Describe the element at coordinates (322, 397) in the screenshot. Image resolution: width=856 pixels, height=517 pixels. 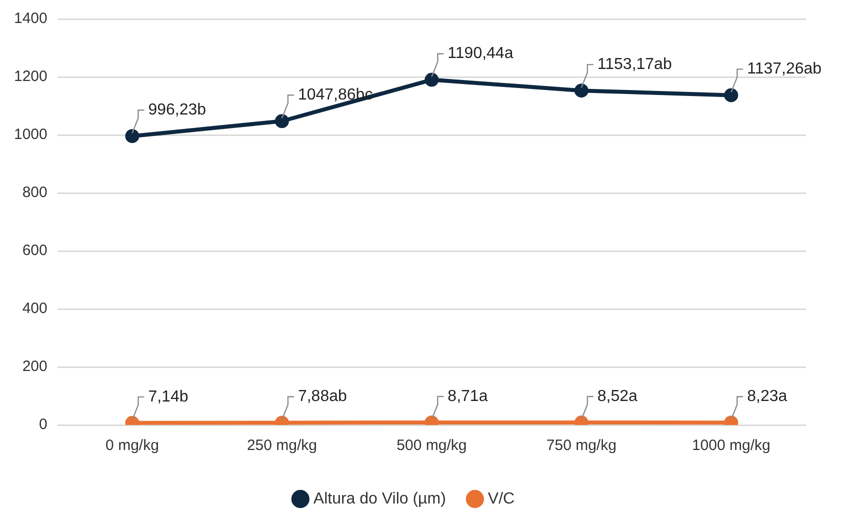
I see `data-label: 7,88ab` at that location.